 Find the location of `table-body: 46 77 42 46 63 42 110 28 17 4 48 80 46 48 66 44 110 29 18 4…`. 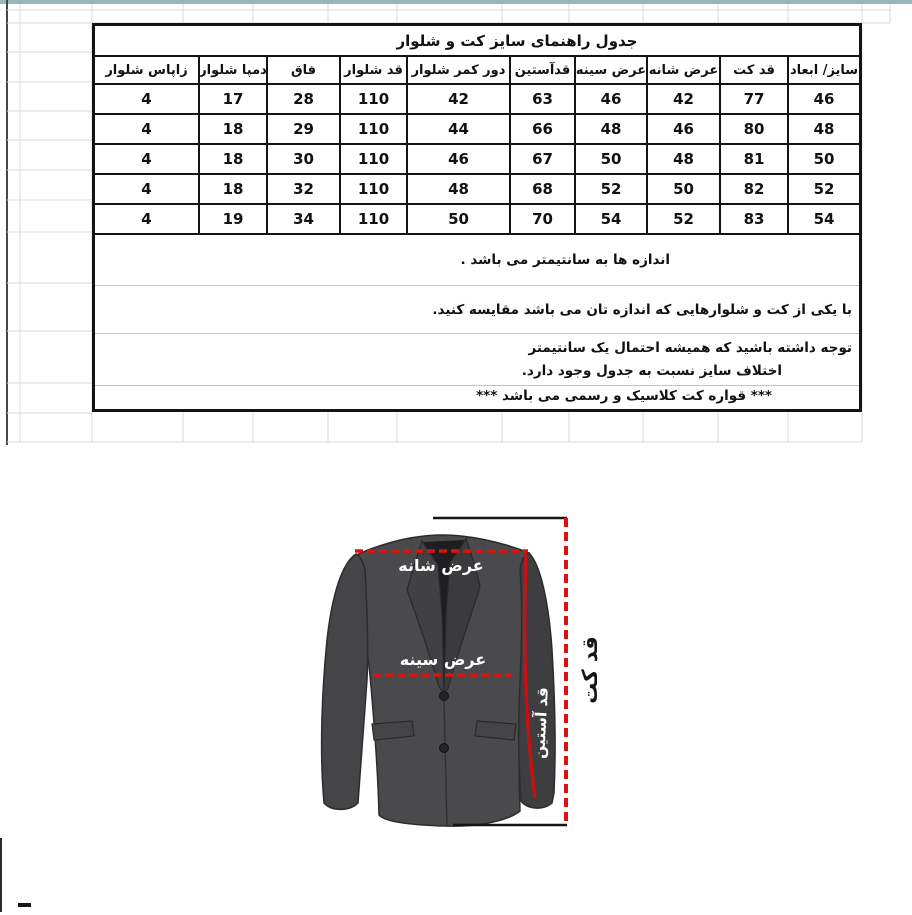

table-body: 46 77 42 46 63 42 110 28 17 4 48 80 46 48 66 44 110 29 18 4… is located at coordinates (477, 160).